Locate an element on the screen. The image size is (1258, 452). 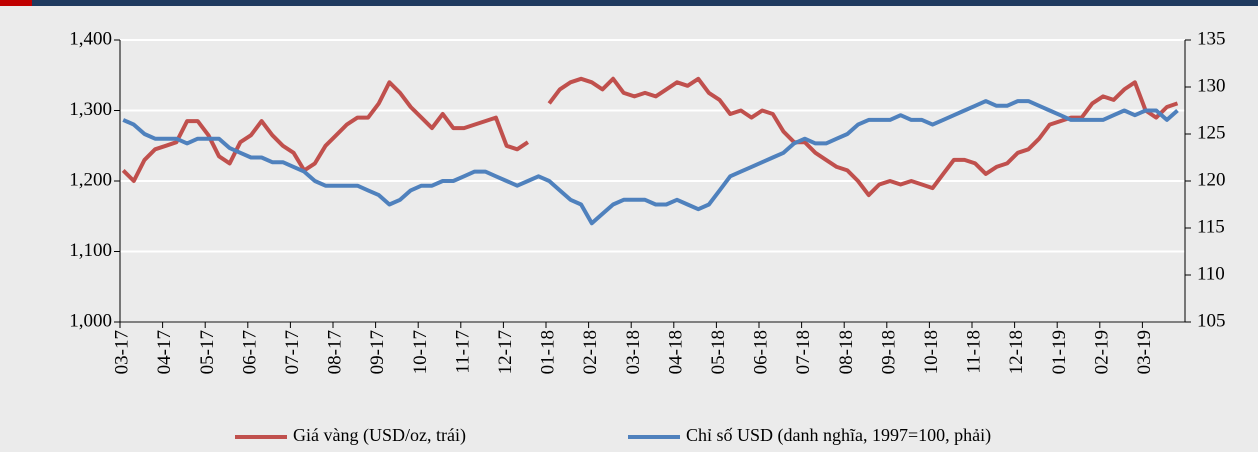
top-bar-accent is located at coordinates (16, 3).